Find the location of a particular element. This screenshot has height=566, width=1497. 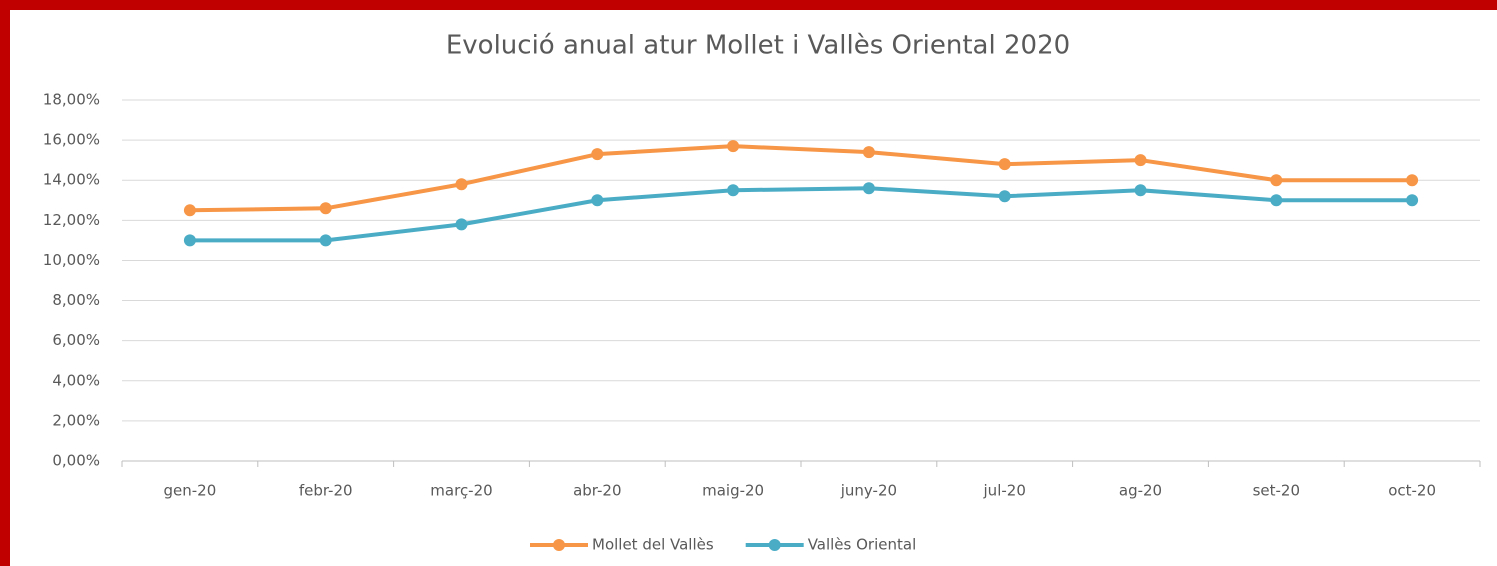

y-tick-label: 18,00% is located at coordinates (71, 100).